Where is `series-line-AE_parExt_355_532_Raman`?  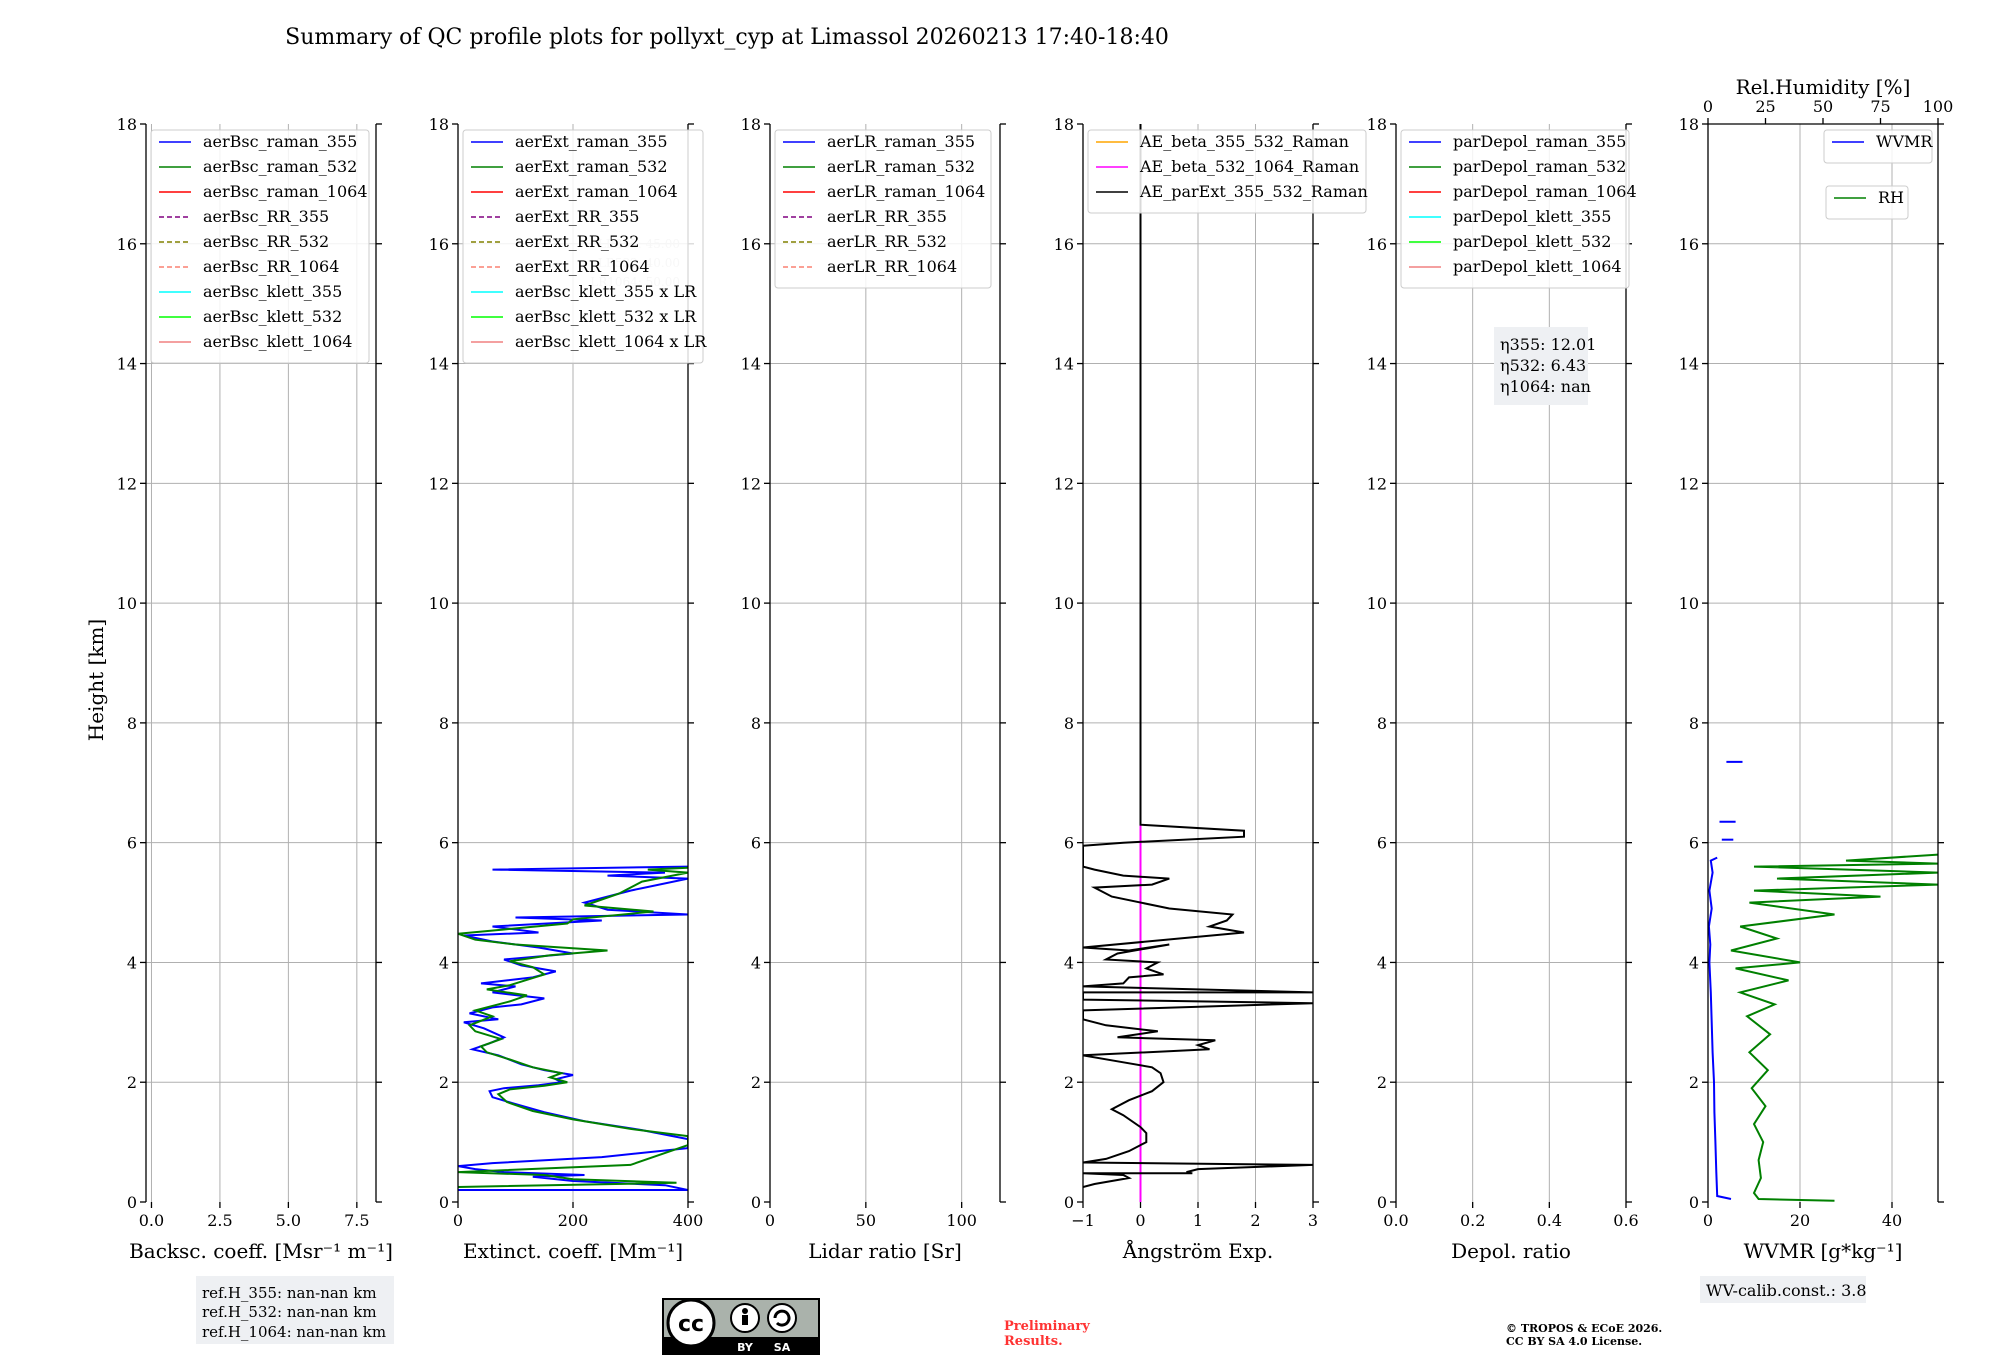 series-line-AE_parExt_355_532_Raman is located at coordinates (1198, 656).